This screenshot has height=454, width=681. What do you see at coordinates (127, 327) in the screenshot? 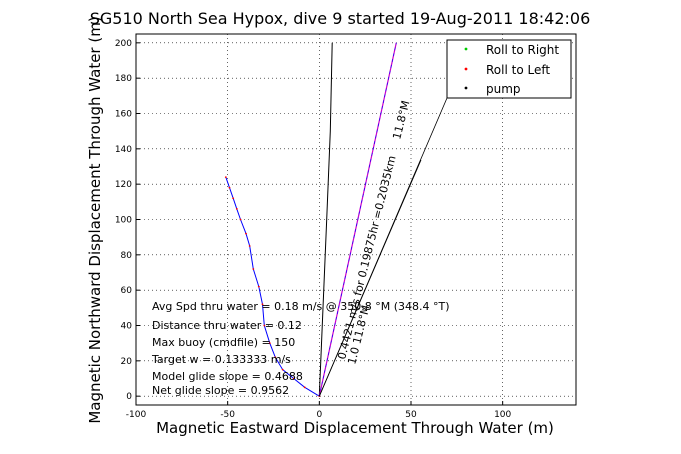
I see `y-tick-label: 40` at bounding box center [127, 327].